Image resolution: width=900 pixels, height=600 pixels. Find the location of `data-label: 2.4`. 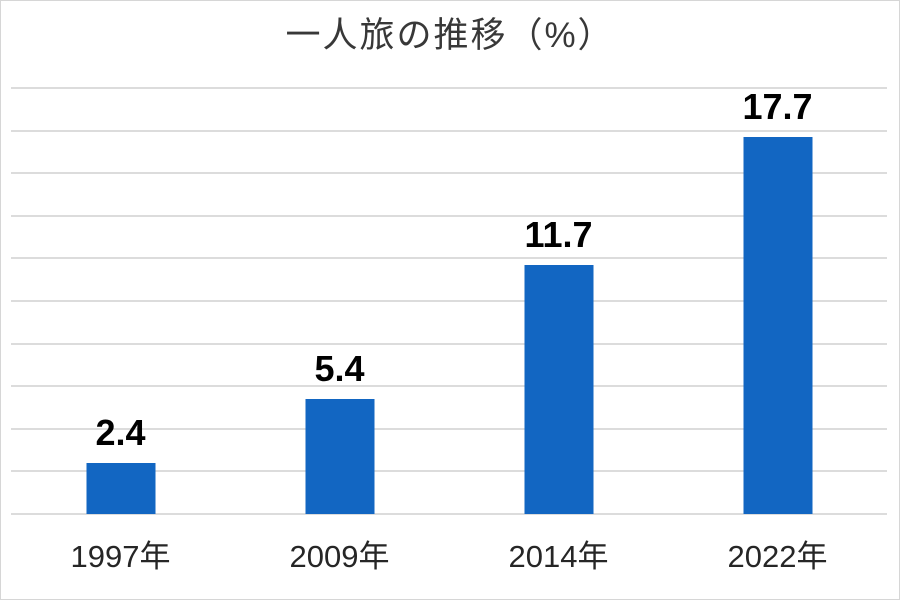

data-label: 2.4 is located at coordinates (120, 432).